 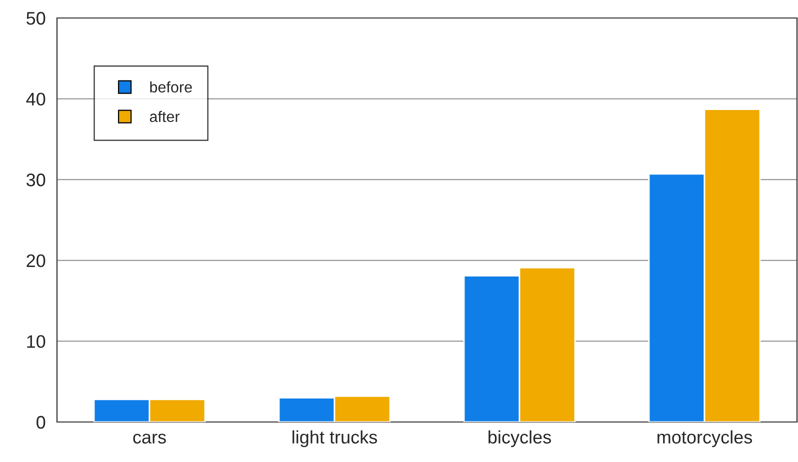 What do you see at coordinates (36, 99) in the screenshot?
I see `y-tick-label: 40` at bounding box center [36, 99].